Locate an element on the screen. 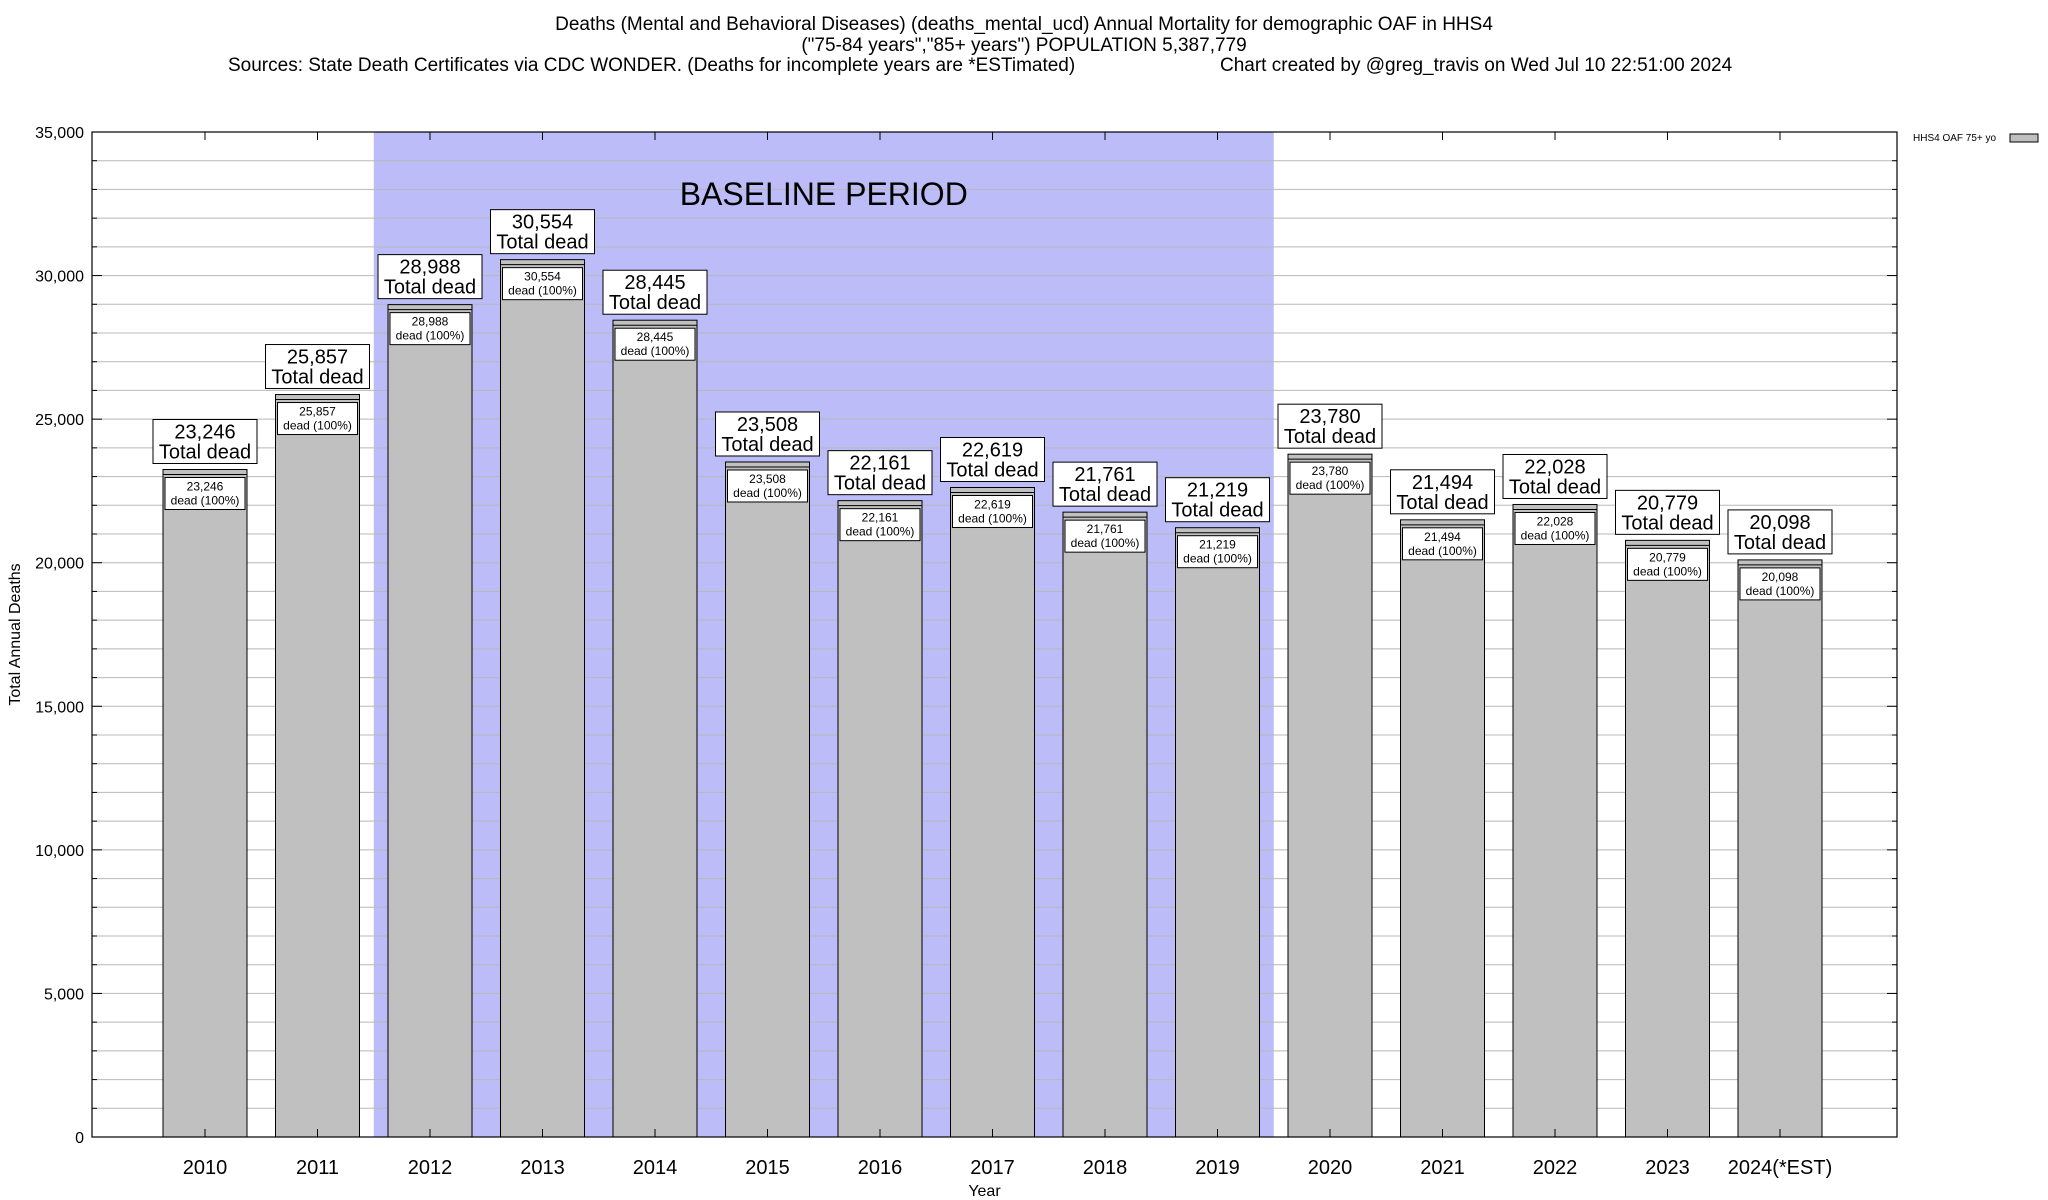  inner-value-label: 28,445 is located at coordinates (655, 337).